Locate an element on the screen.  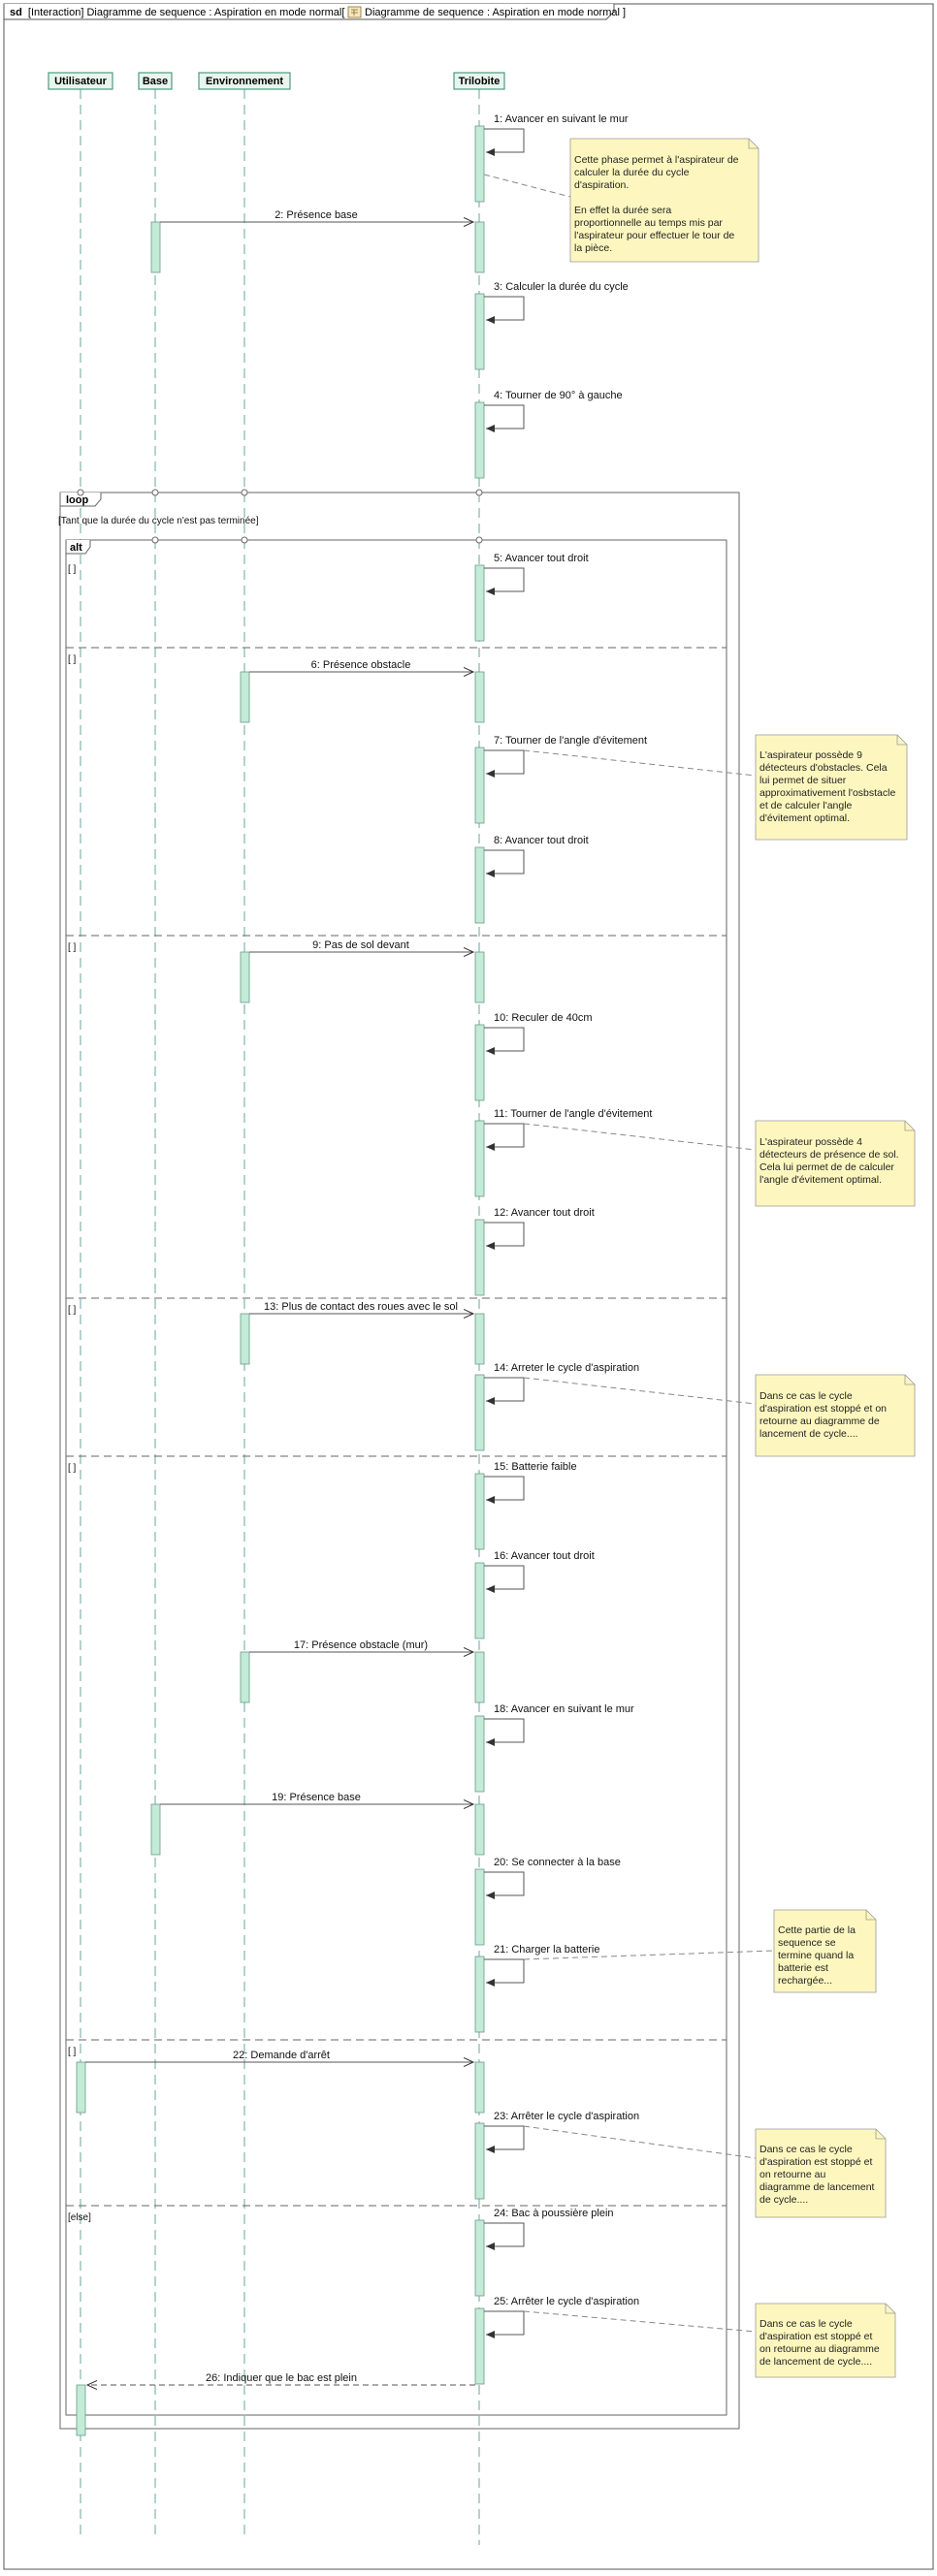
message-6: 6: Présence obstacle is located at coordinates (361, 666).